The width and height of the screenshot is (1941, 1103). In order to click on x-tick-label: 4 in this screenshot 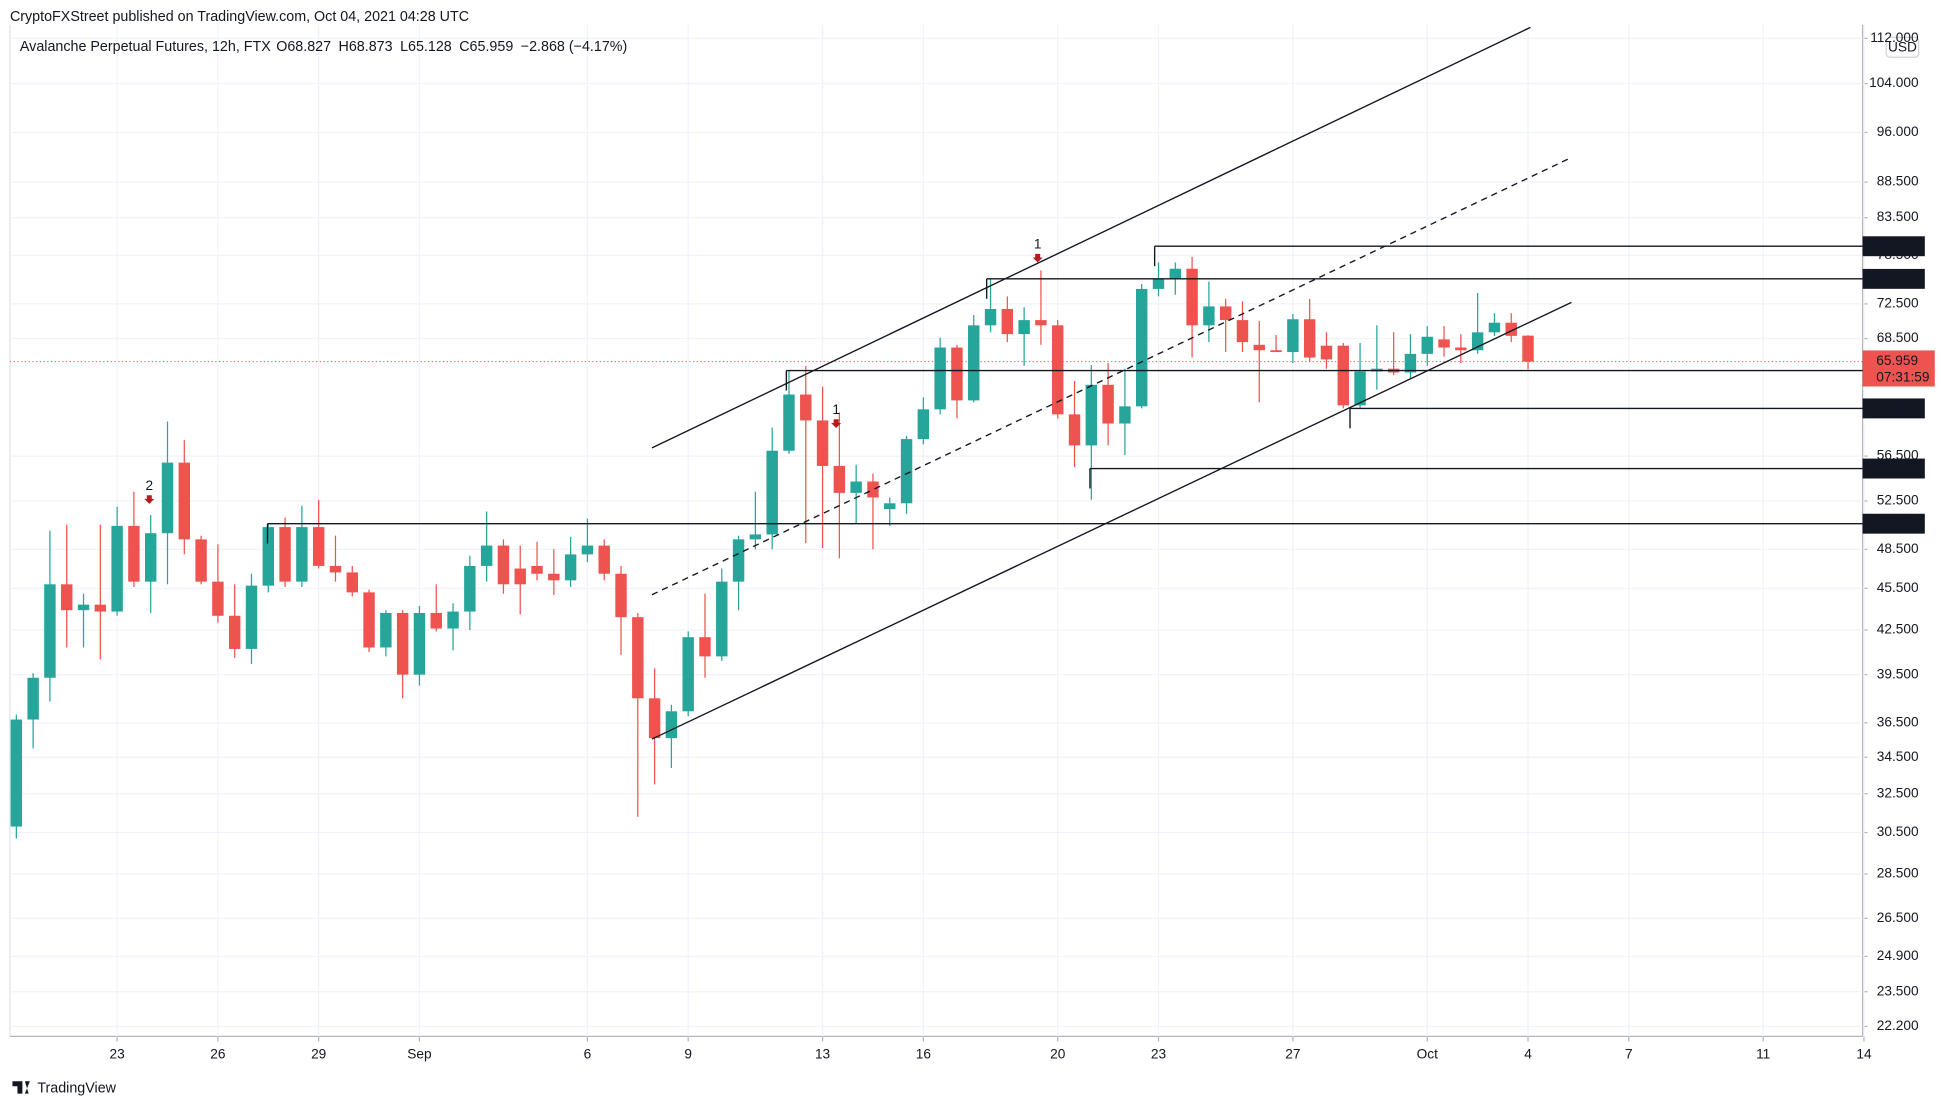, I will do `click(1528, 1054)`.